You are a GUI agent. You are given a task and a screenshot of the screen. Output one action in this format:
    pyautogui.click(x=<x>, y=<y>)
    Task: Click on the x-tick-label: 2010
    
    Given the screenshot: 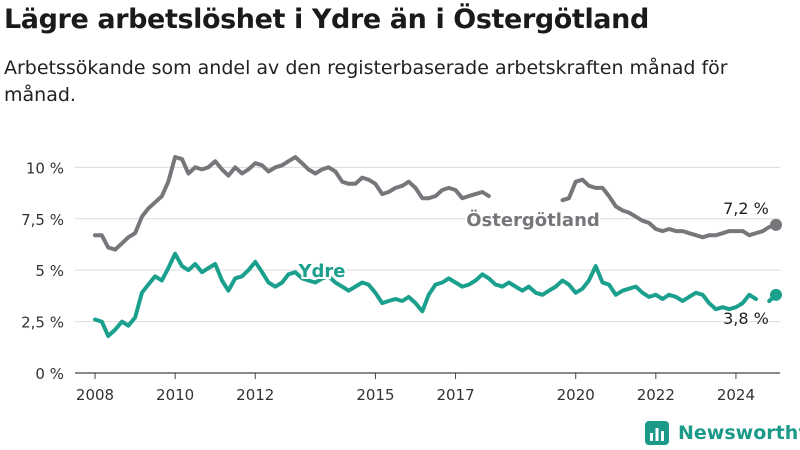 What is the action you would take?
    pyautogui.click(x=175, y=395)
    